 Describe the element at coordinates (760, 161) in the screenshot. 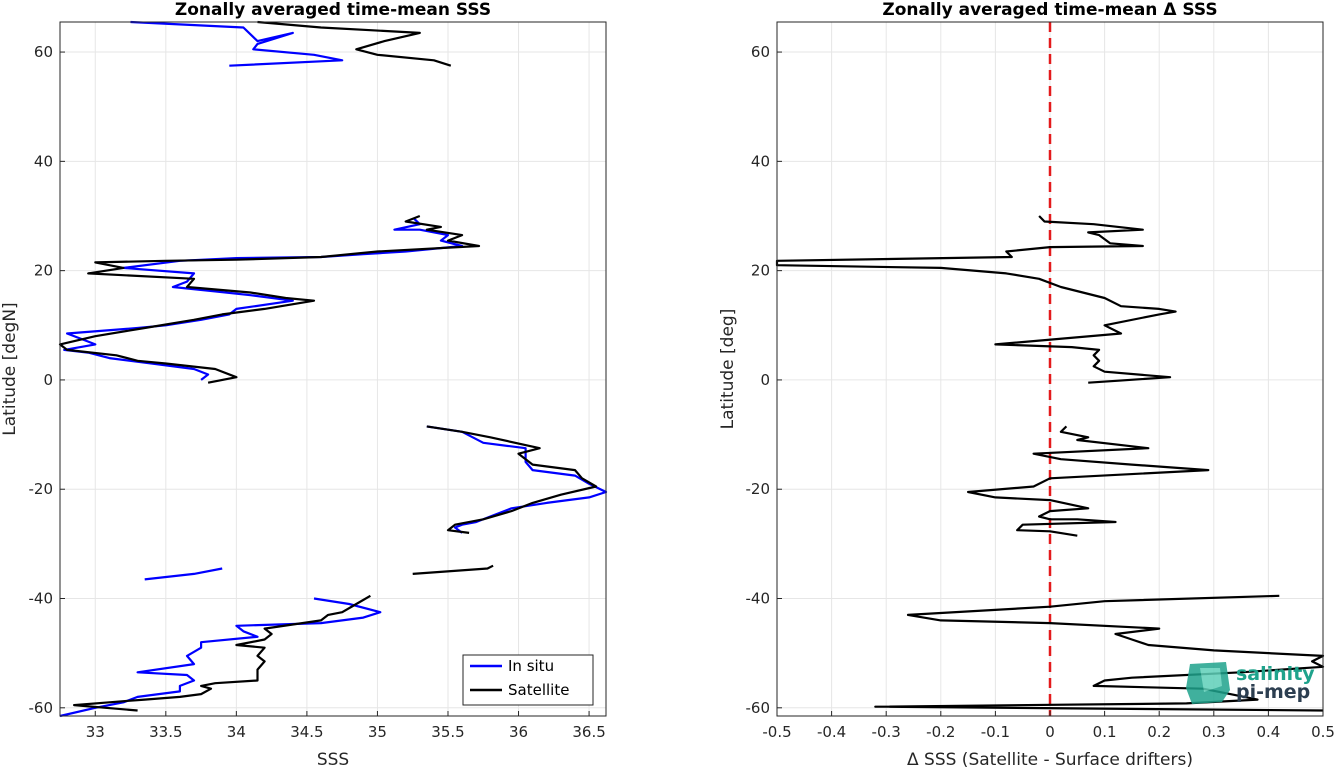

I see `right-y-tick-label: 40` at that location.